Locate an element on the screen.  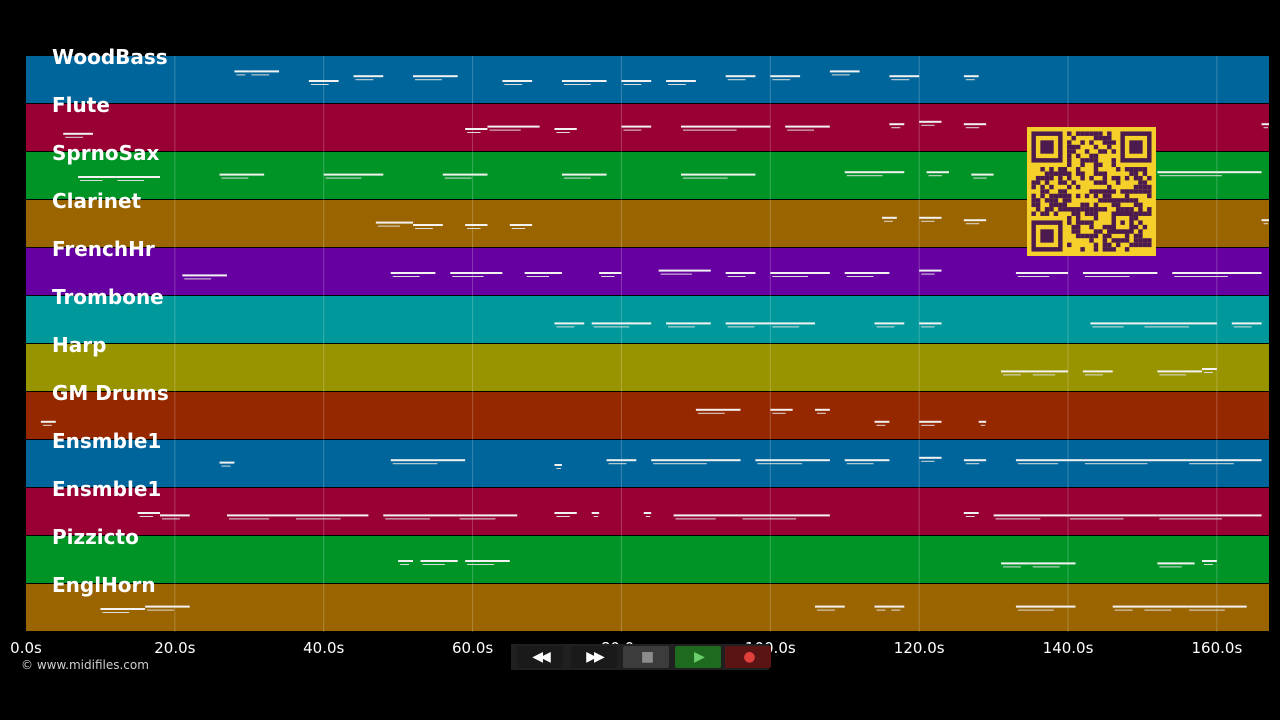
rewind-icon: ◀◀ is located at coordinates (541, 657).